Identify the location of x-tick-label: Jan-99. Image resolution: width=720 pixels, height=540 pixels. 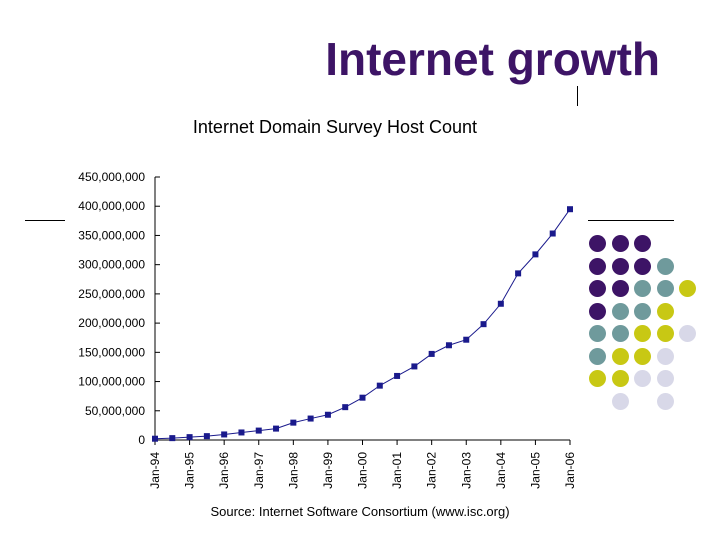
(328, 470).